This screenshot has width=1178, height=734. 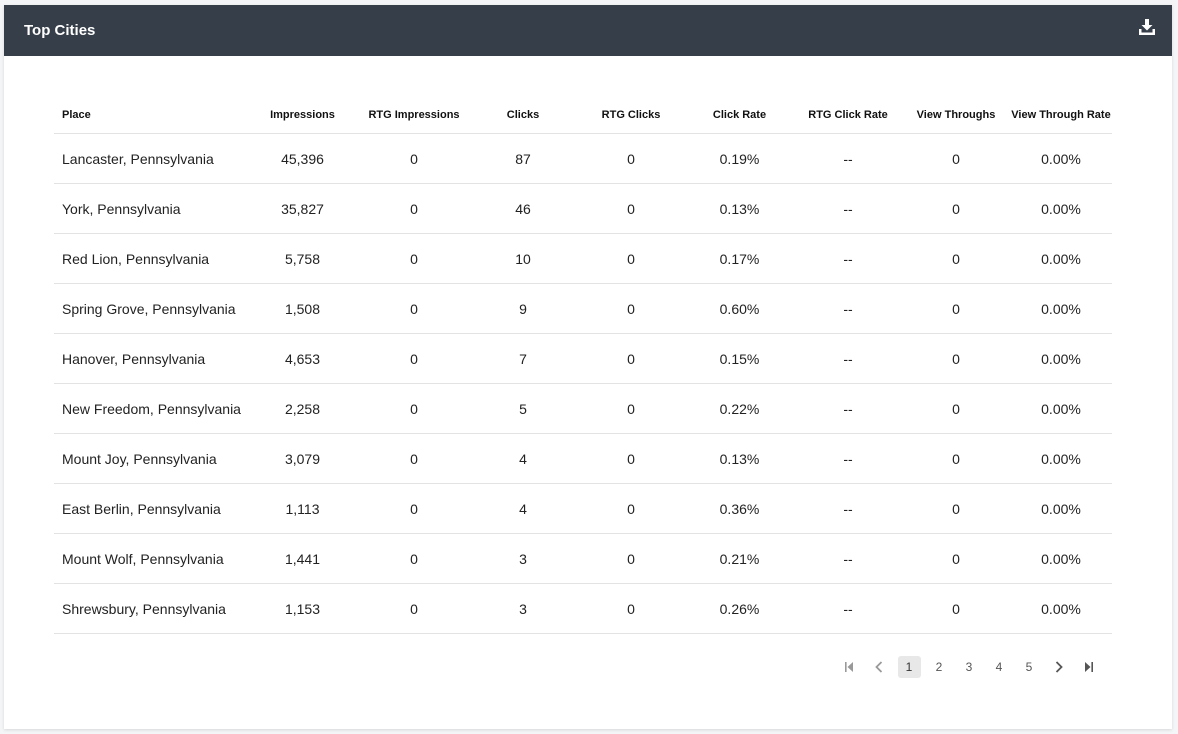 I want to click on first-page-icon, so click(x=849, y=667).